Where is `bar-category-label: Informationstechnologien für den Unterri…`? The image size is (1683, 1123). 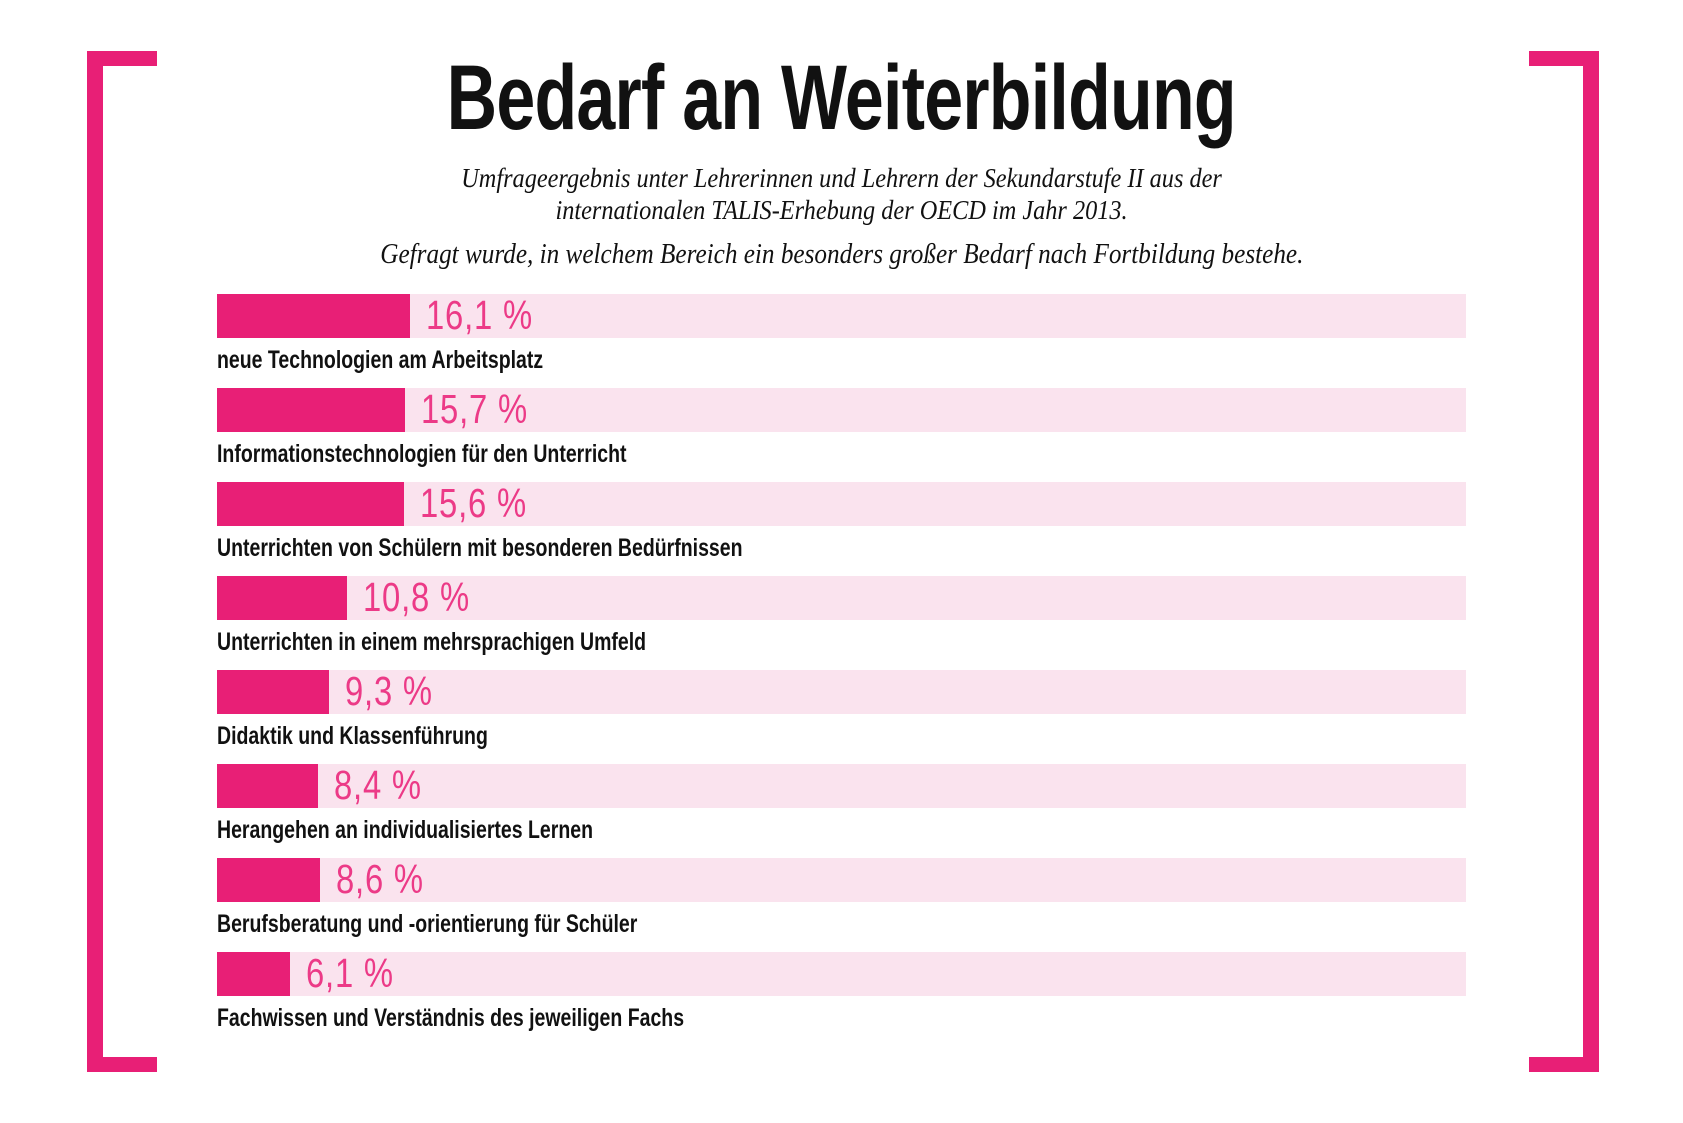
bar-category-label: Informationstechnologien für den Unterri… is located at coordinates (422, 453).